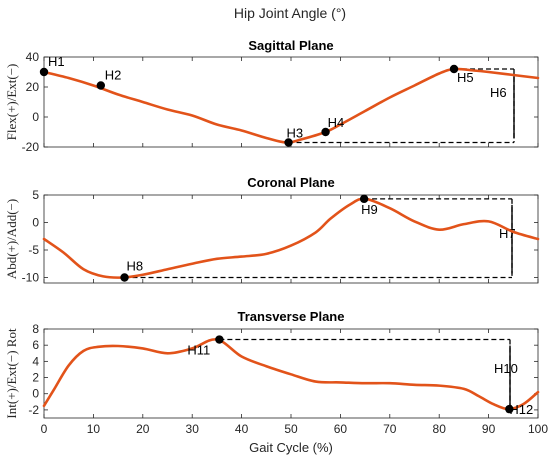 Image resolution: width=550 pixels, height=460 pixels. I want to click on panel1-point-h3, so click(288, 142).